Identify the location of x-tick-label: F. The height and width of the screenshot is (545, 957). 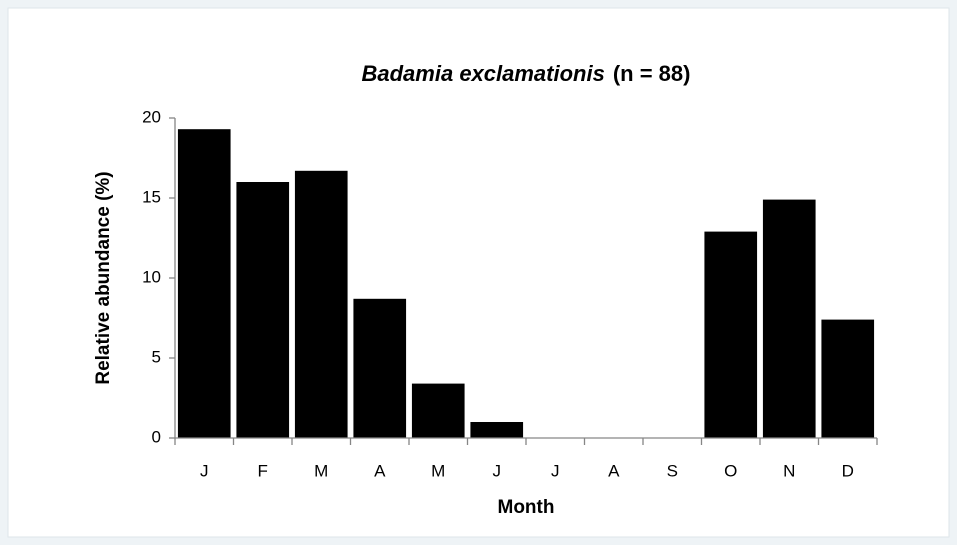
(263, 470).